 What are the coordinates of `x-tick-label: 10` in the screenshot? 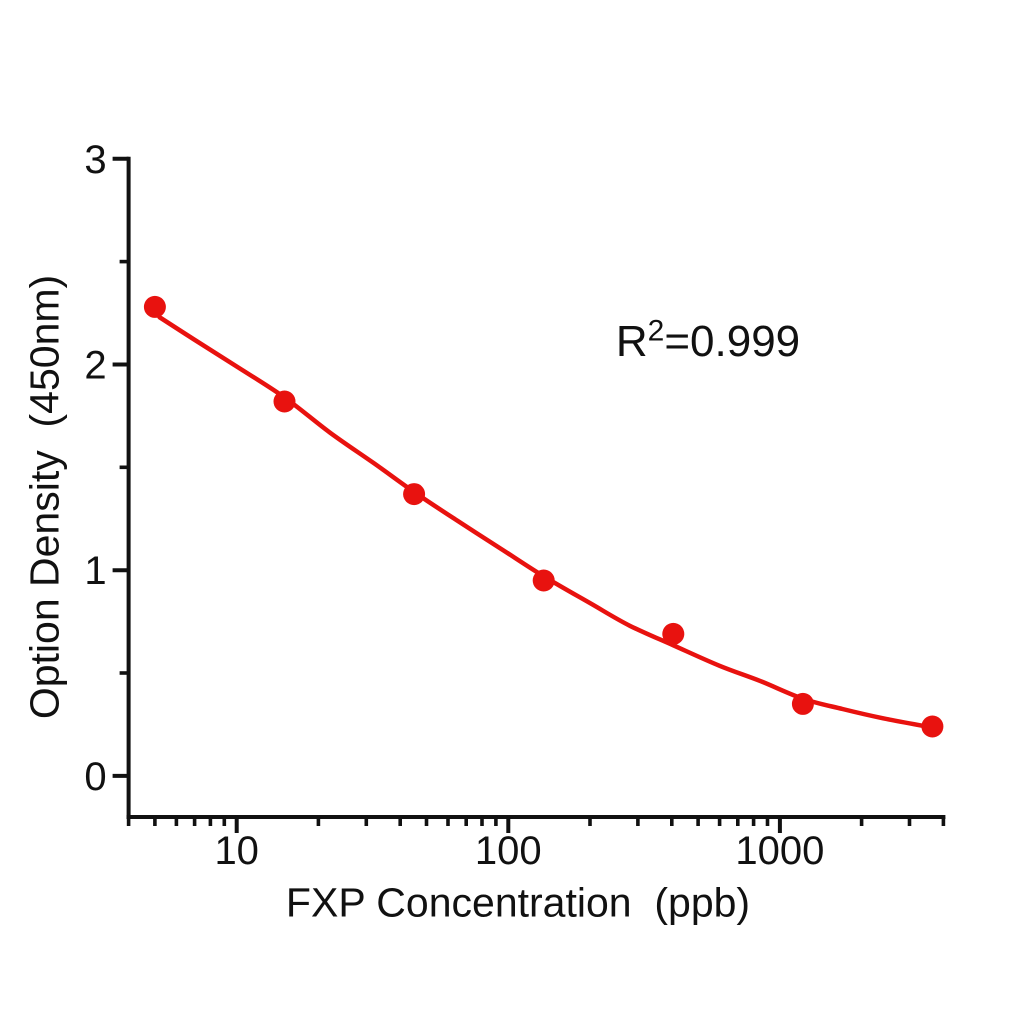 It's located at (236, 851).